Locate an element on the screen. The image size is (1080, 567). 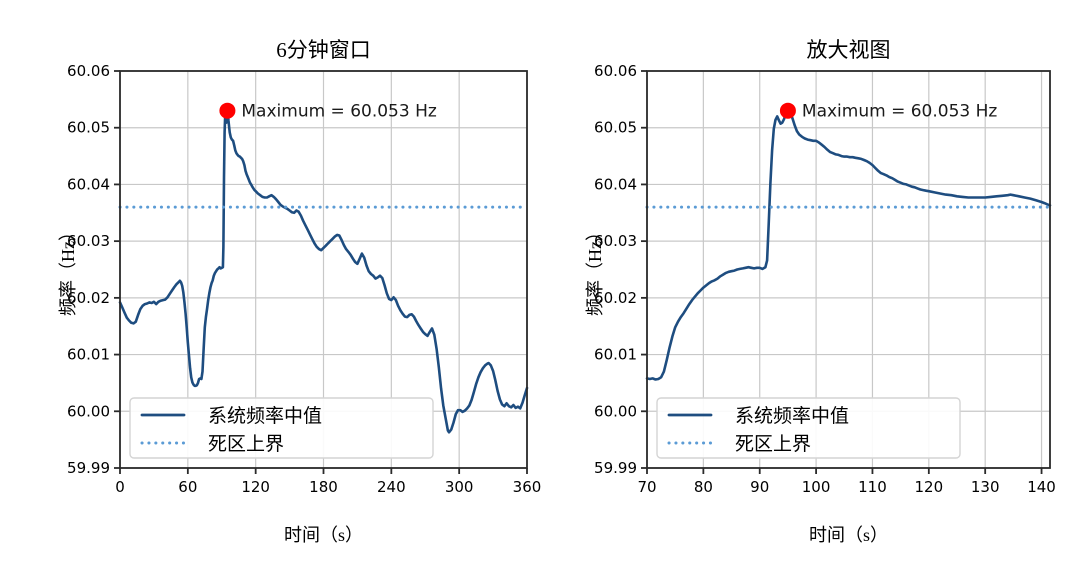
x-tick-label: 360 is located at coordinates (527, 487).